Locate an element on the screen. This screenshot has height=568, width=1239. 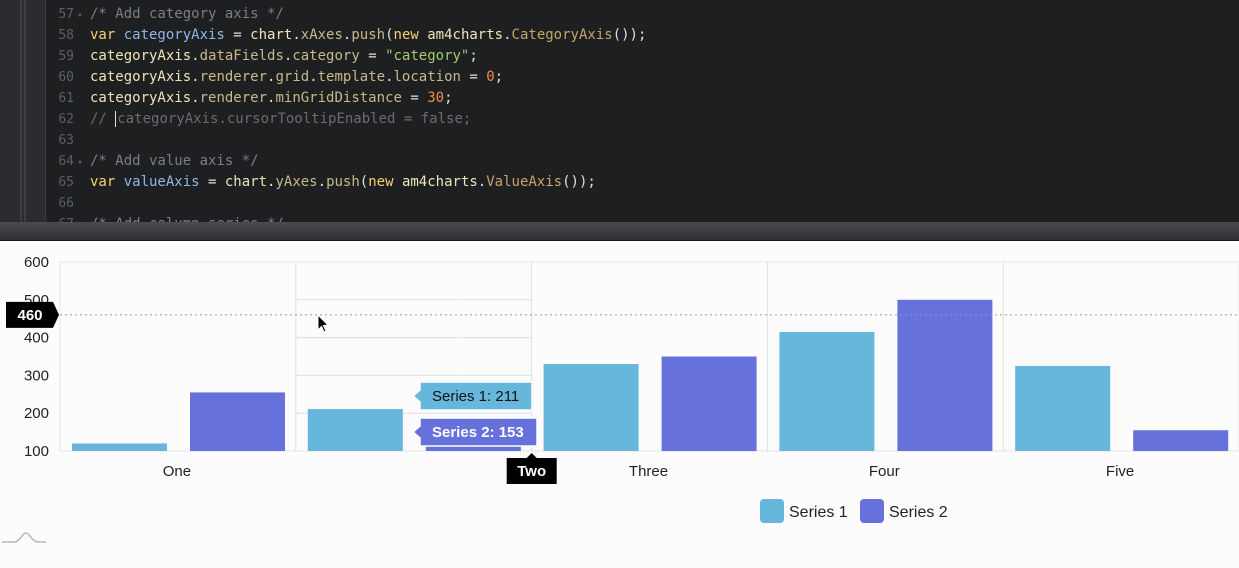
code-token: push is located at coordinates (343, 182).